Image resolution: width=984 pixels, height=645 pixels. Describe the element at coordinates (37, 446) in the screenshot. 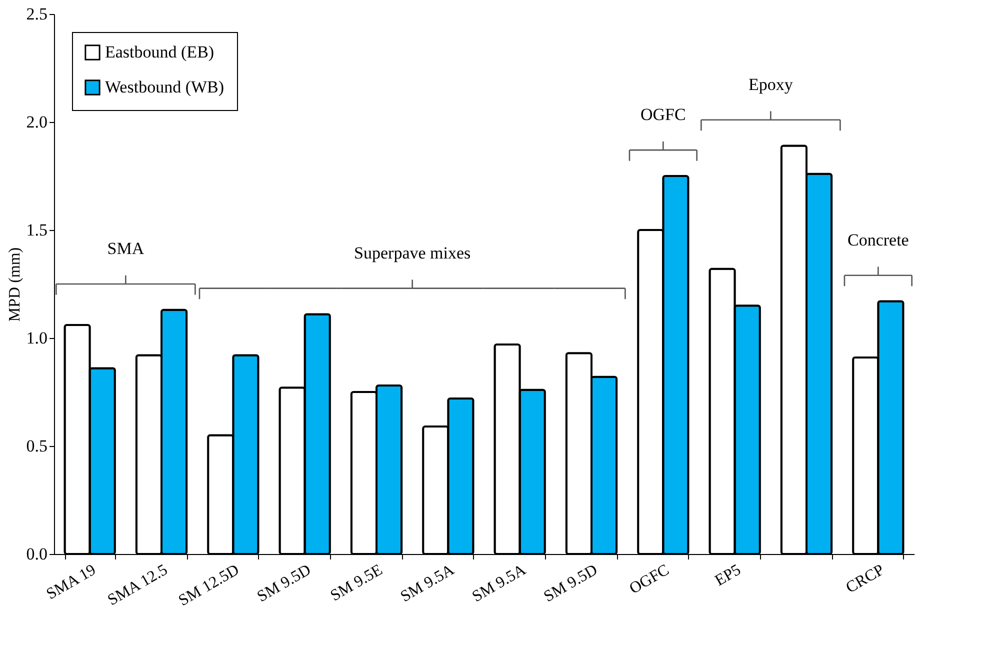

I see `y-tick-label: 0.5` at that location.